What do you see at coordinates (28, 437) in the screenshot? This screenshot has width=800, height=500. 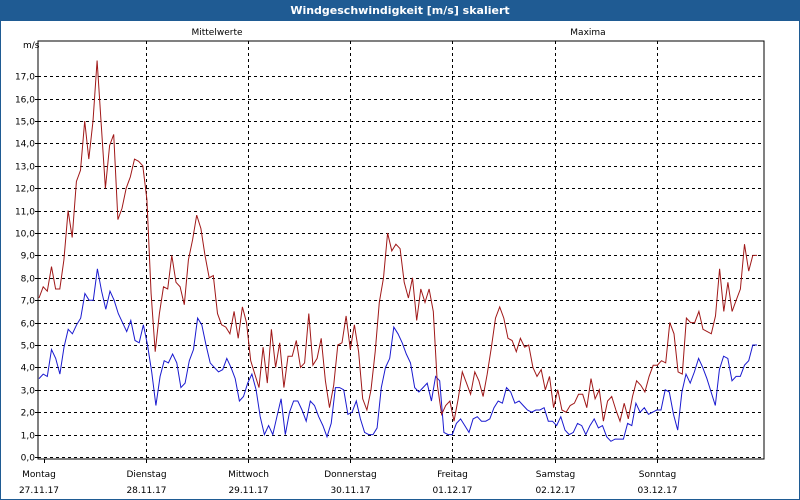 I see `y-tick-label: 1,0` at bounding box center [28, 437].